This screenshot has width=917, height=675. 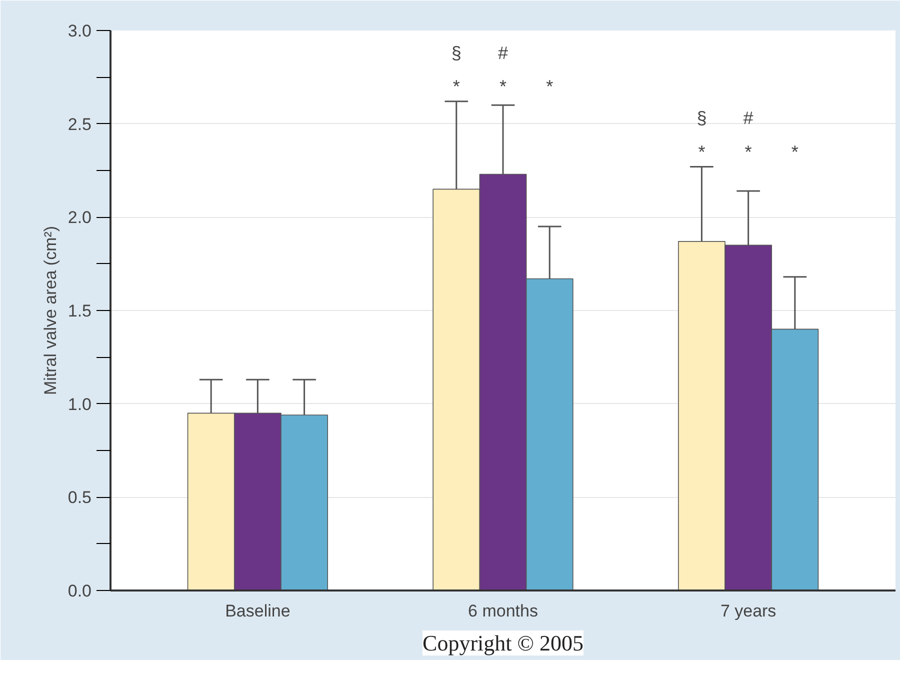 What do you see at coordinates (503, 611) in the screenshot?
I see `x-tick-label: 6 months` at bounding box center [503, 611].